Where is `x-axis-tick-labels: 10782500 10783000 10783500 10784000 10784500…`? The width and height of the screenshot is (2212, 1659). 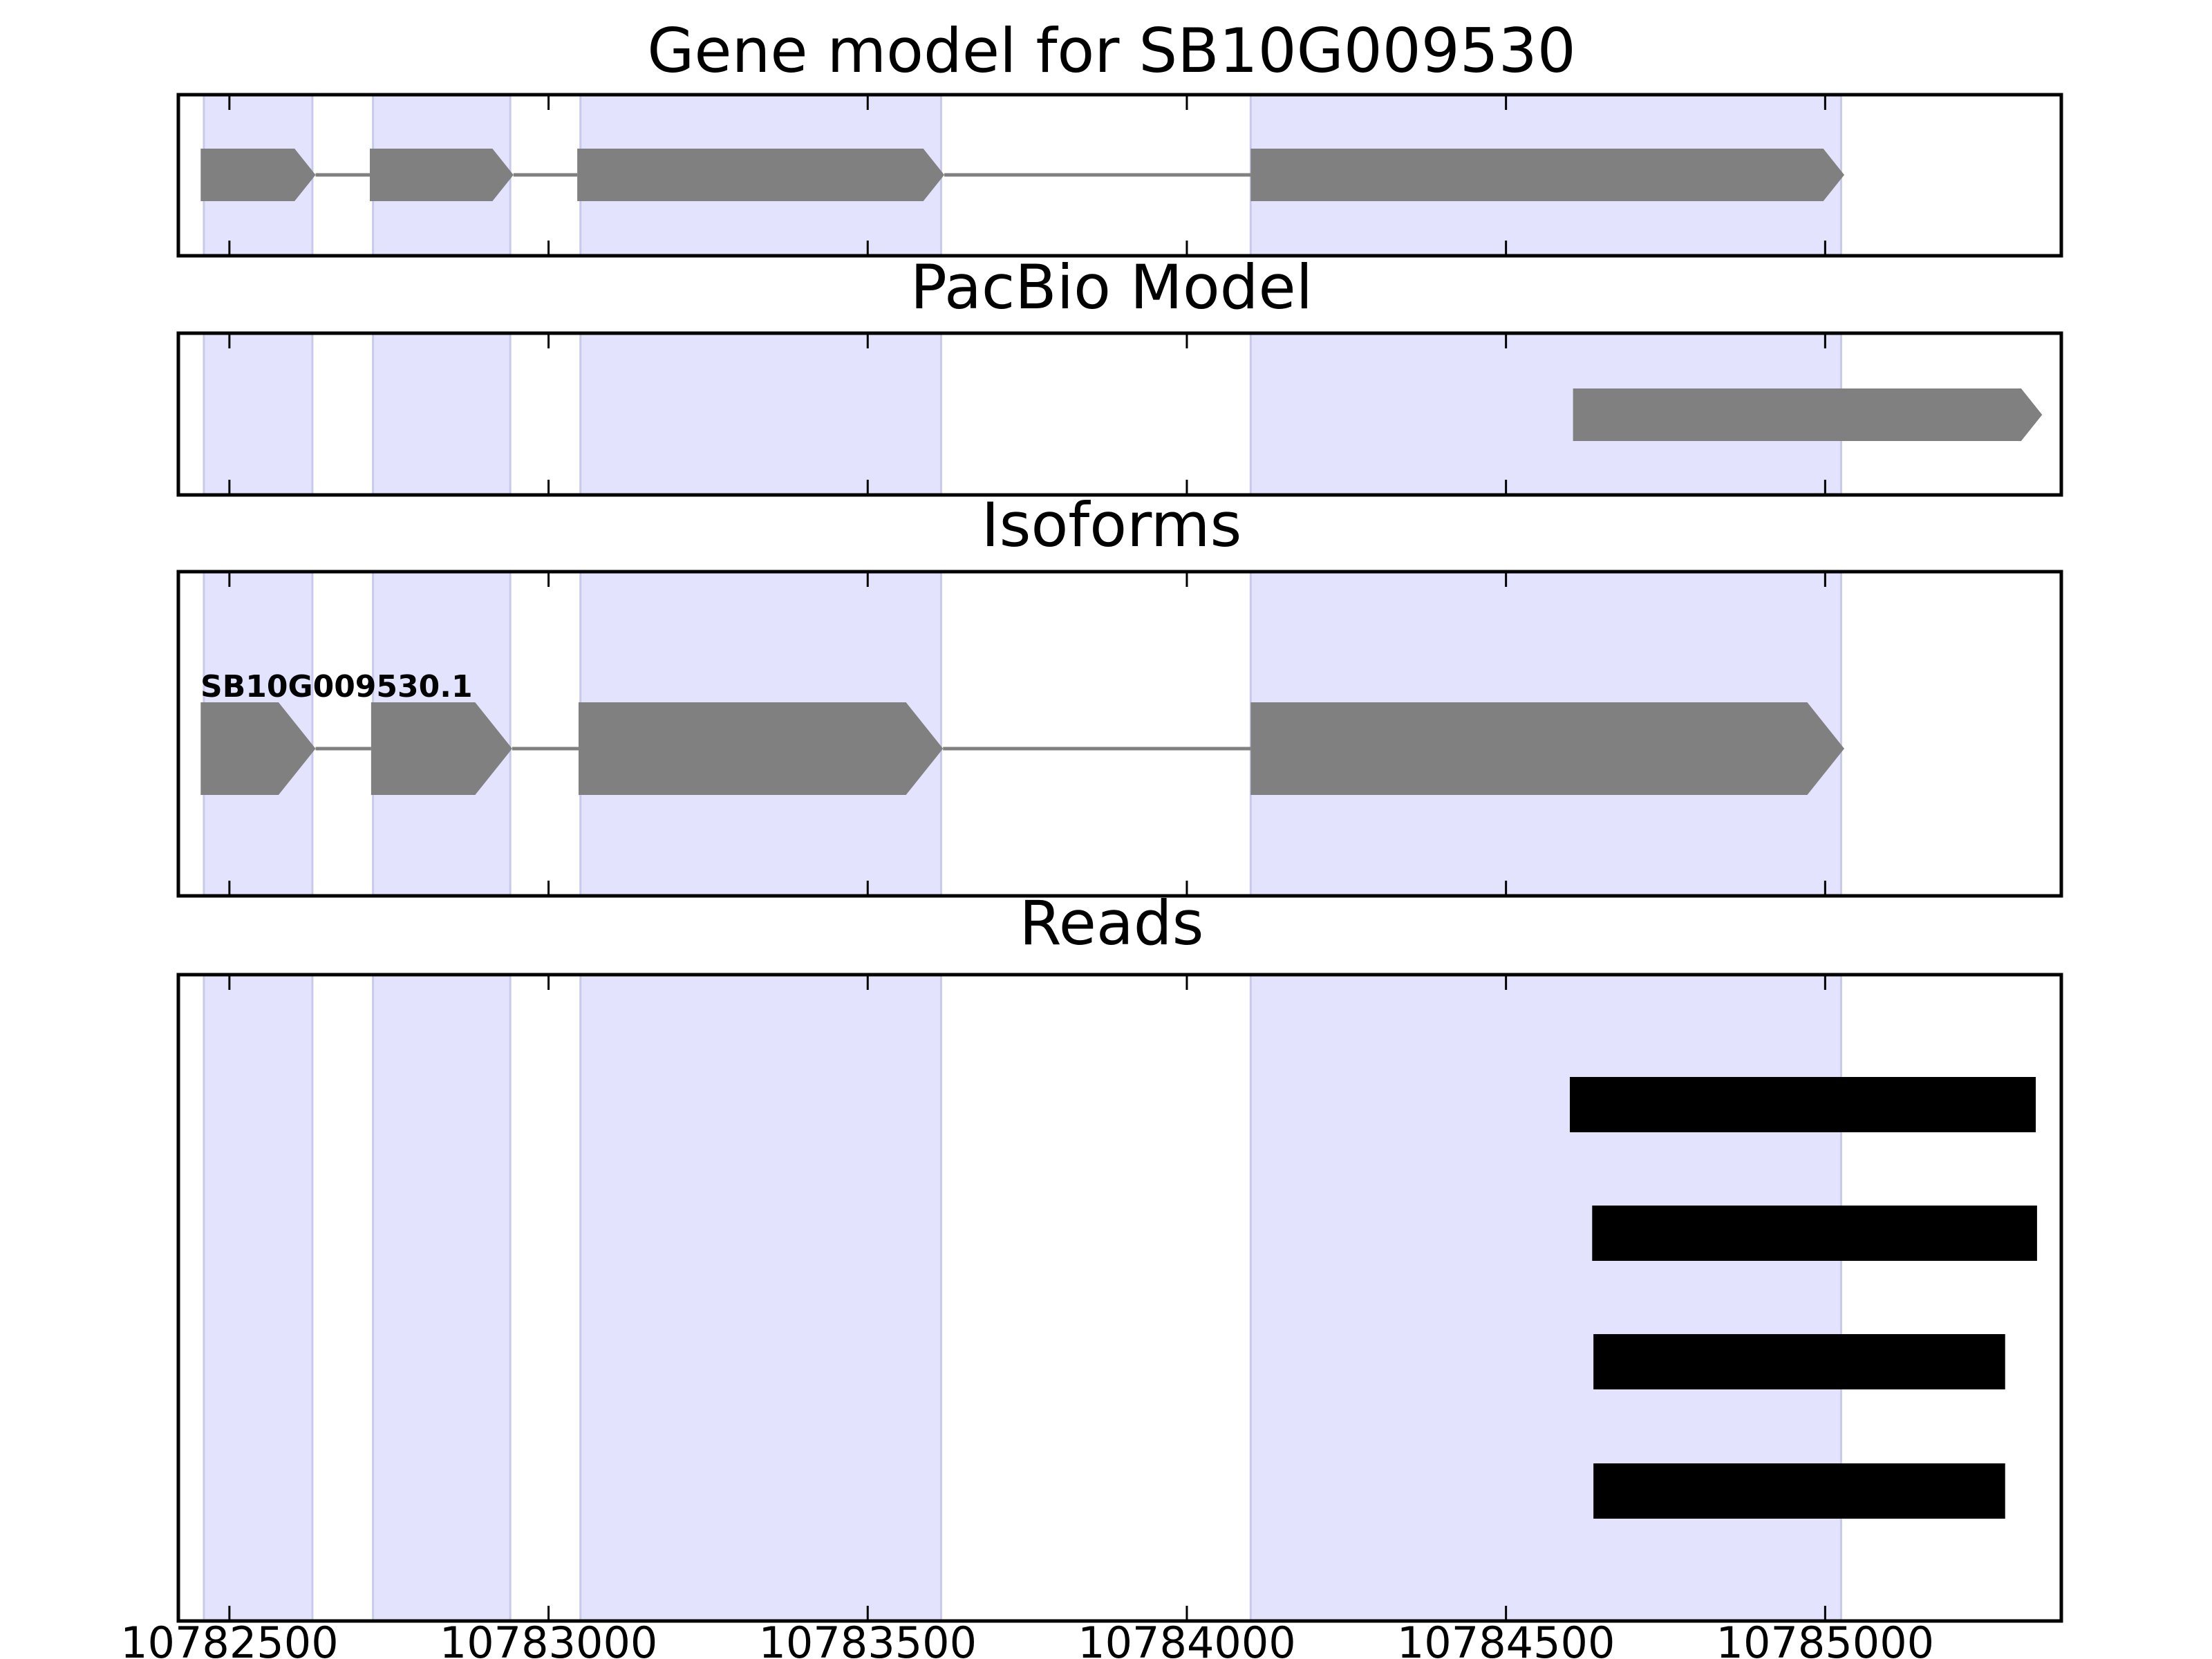
x-axis-tick-labels: 10782500 10783000 10783500 10784000 10784500… is located at coordinates (1027, 1638).